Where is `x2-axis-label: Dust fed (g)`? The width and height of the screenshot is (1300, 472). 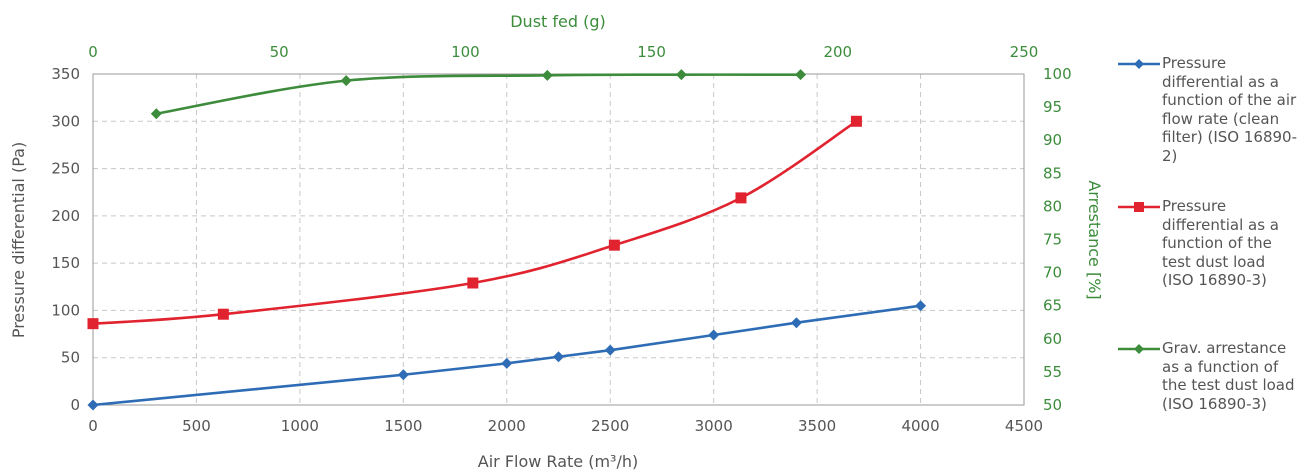 x2-axis-label: Dust fed (g) is located at coordinates (558, 21).